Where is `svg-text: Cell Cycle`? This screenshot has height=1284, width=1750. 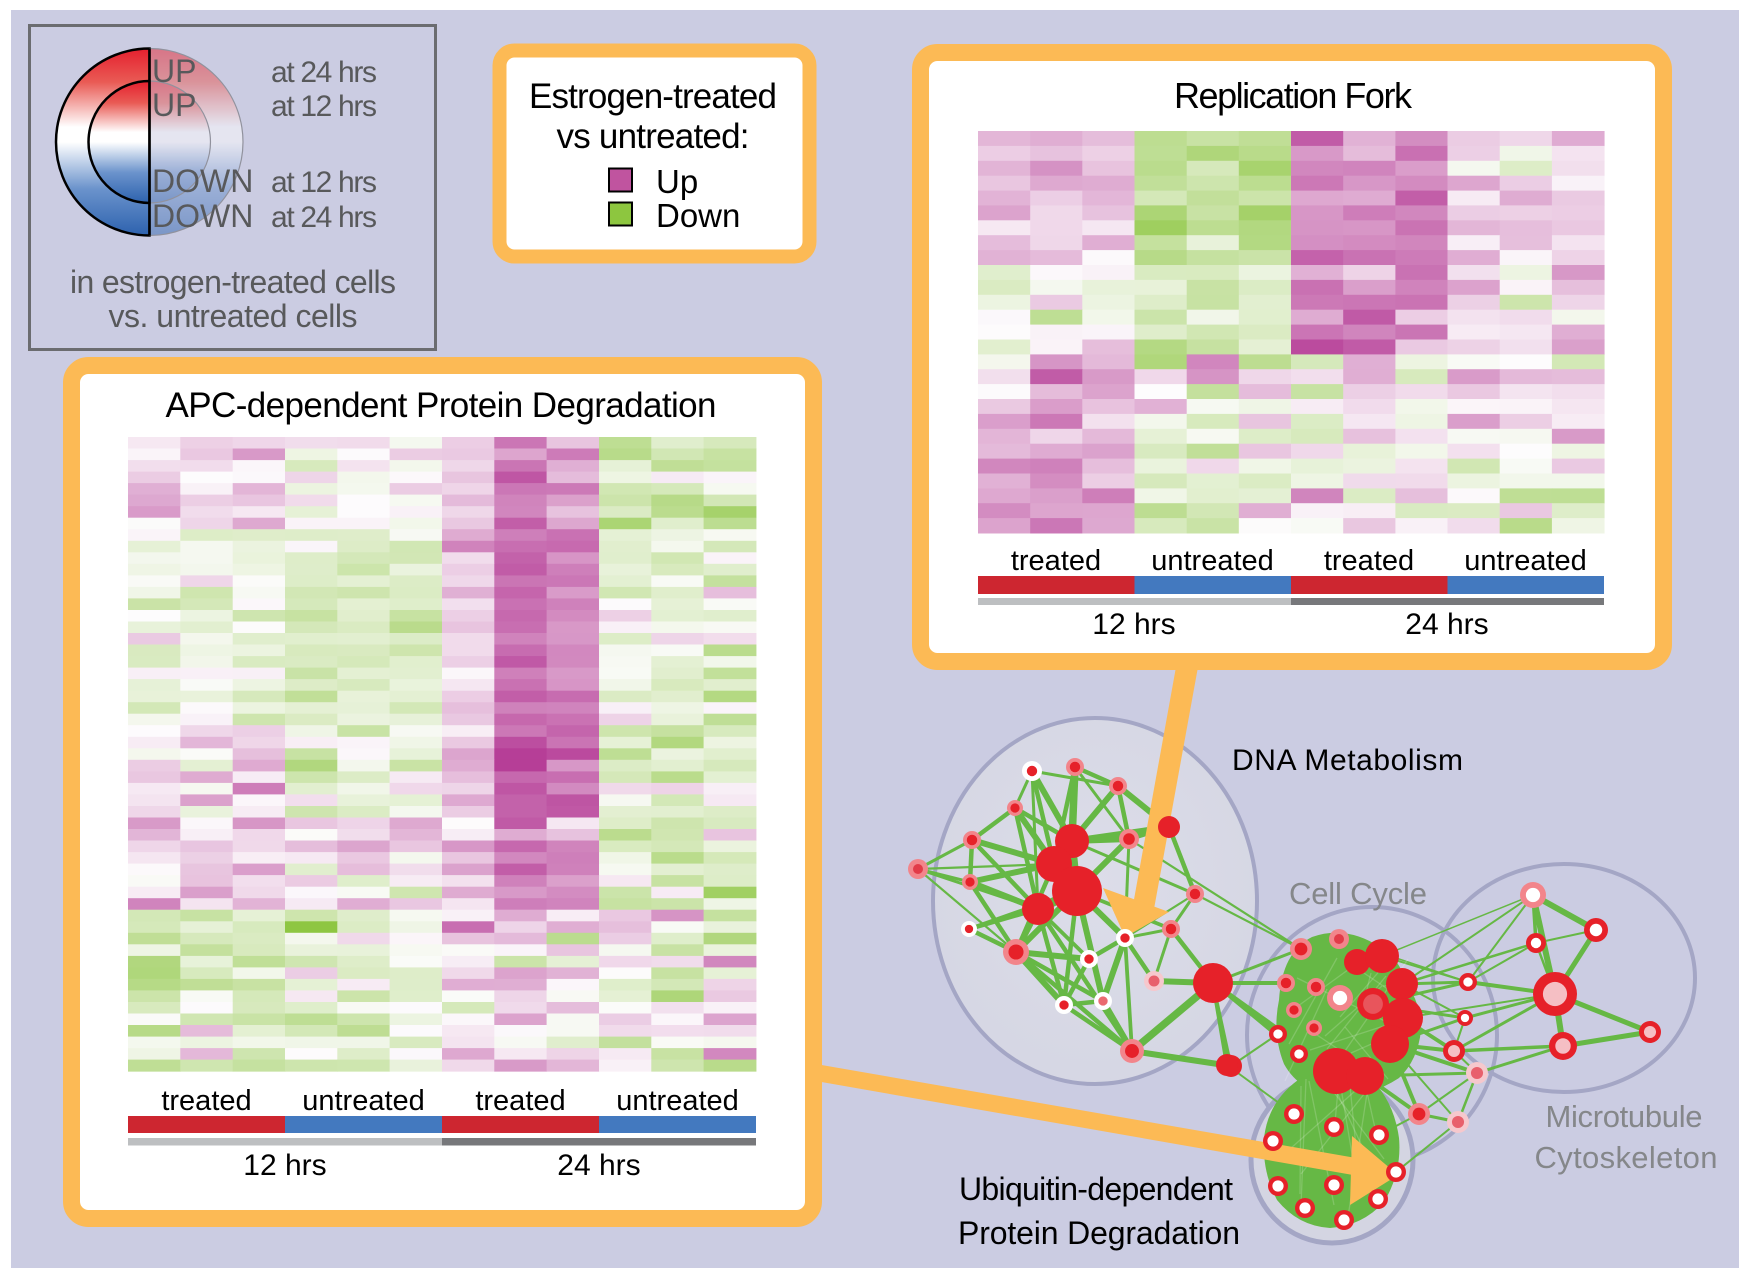
svg-text: Cell Cycle is located at coordinates (1358, 893).